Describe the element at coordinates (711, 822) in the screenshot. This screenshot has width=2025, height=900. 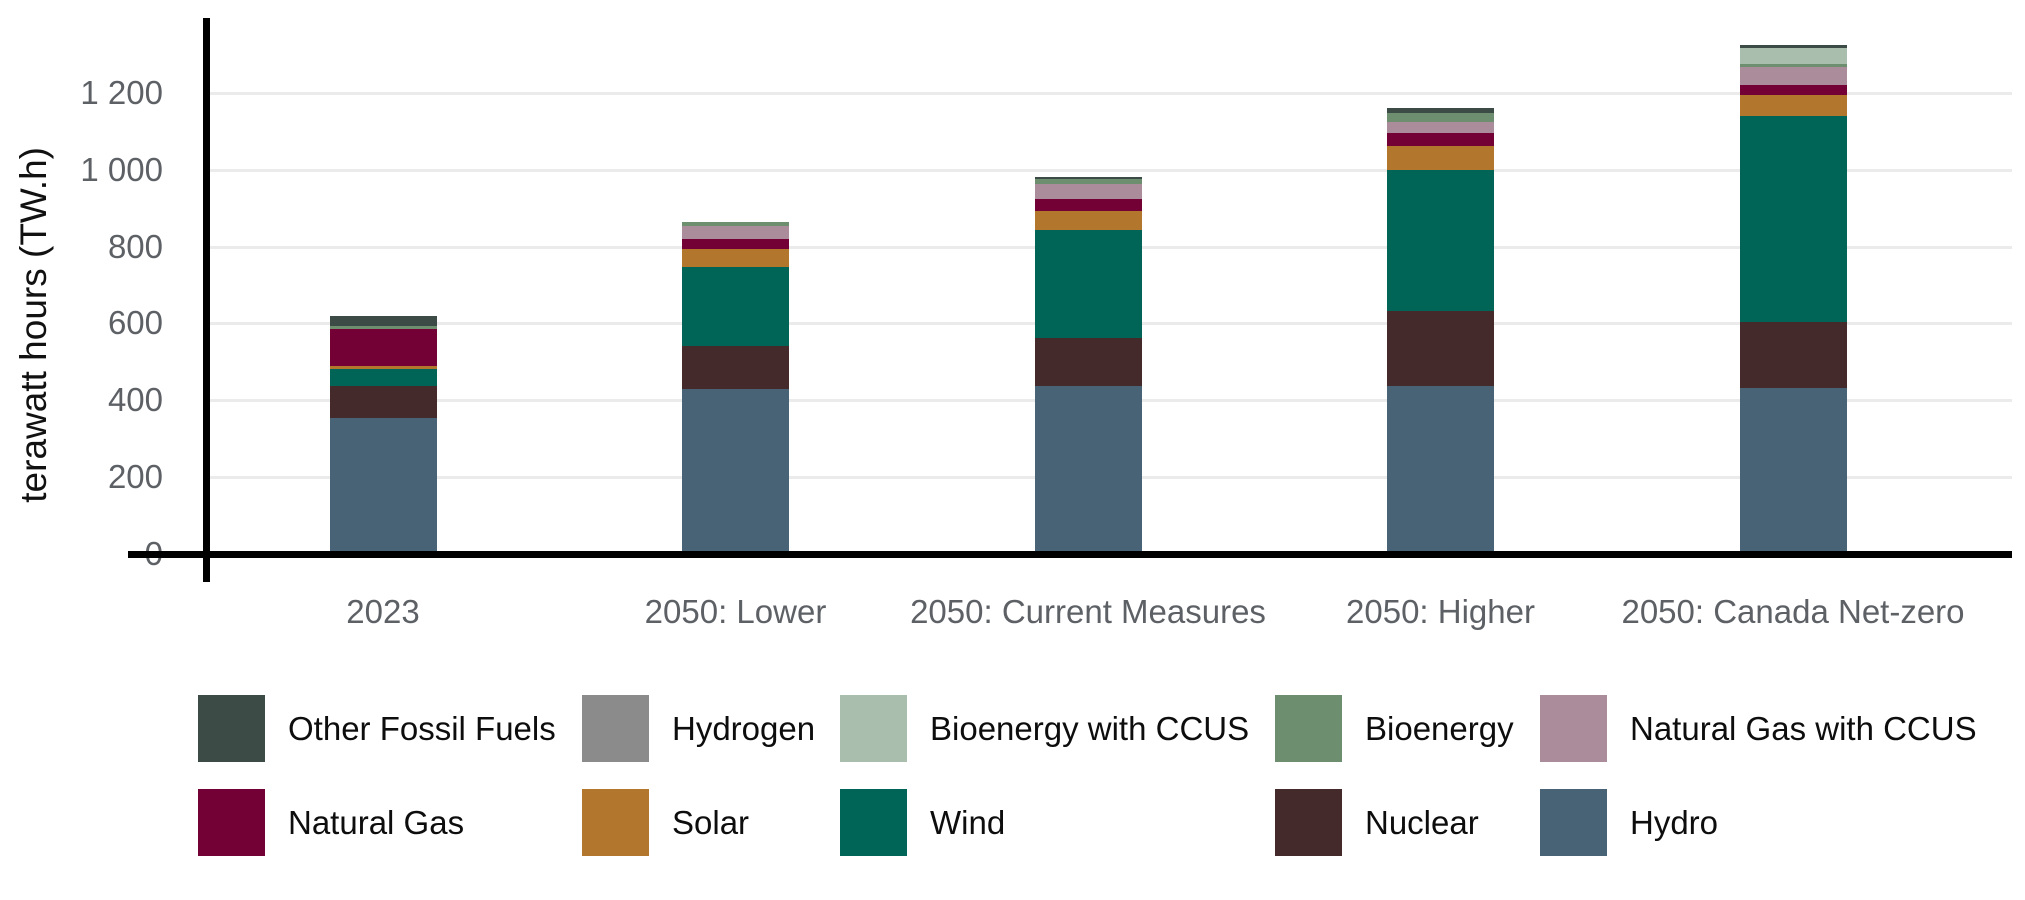
I see `legend-label-solar: Solar` at that location.